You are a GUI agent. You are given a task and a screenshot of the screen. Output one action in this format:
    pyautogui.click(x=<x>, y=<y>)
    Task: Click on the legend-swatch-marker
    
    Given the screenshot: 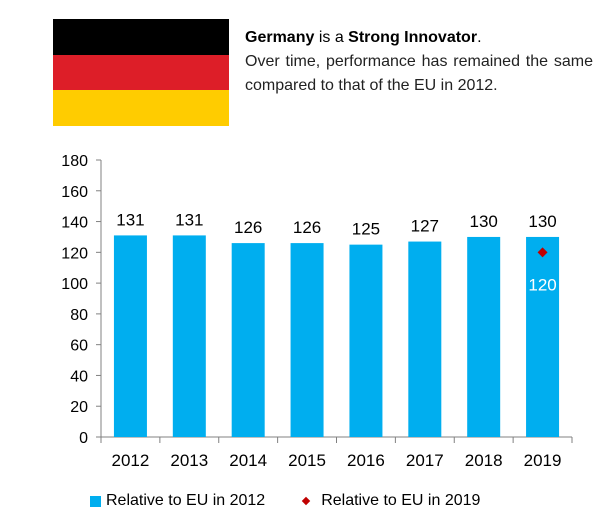 What is the action you would take?
    pyautogui.click(x=306, y=501)
    